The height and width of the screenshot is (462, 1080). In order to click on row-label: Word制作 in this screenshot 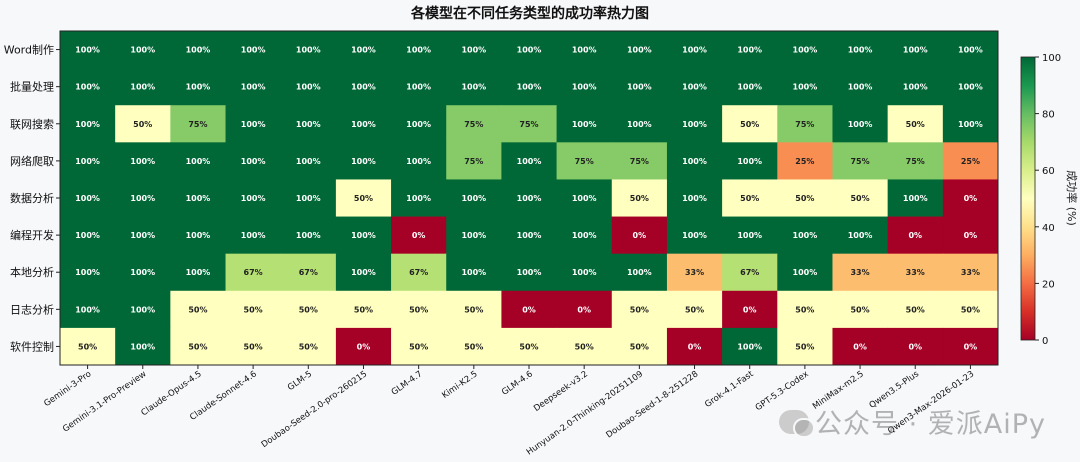, I will do `click(29, 50)`.